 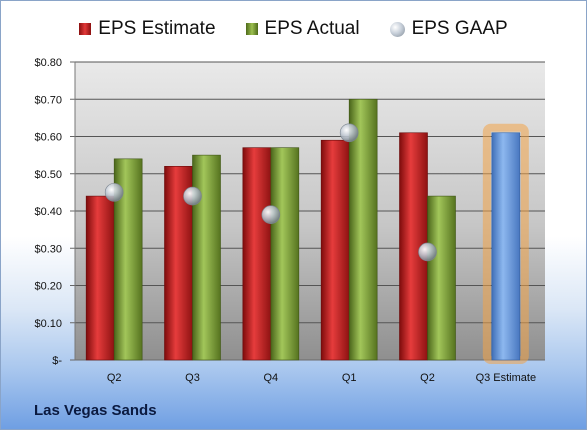 I want to click on legend-swatch-estimate, so click(x=85, y=29).